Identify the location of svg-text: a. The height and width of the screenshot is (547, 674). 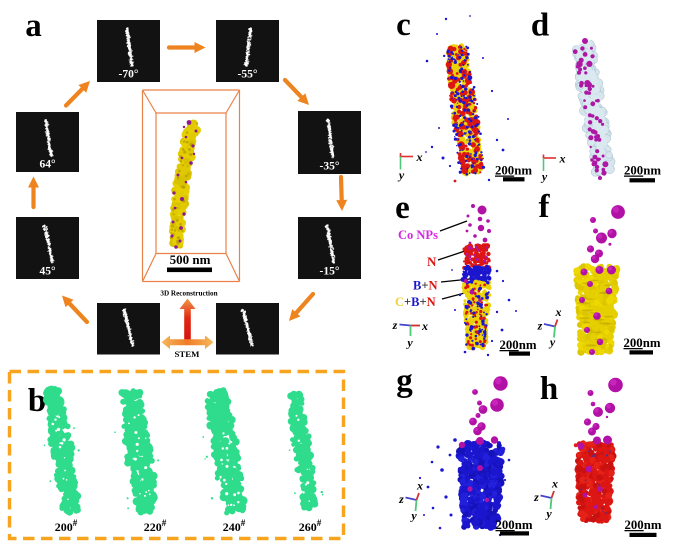
(33, 26).